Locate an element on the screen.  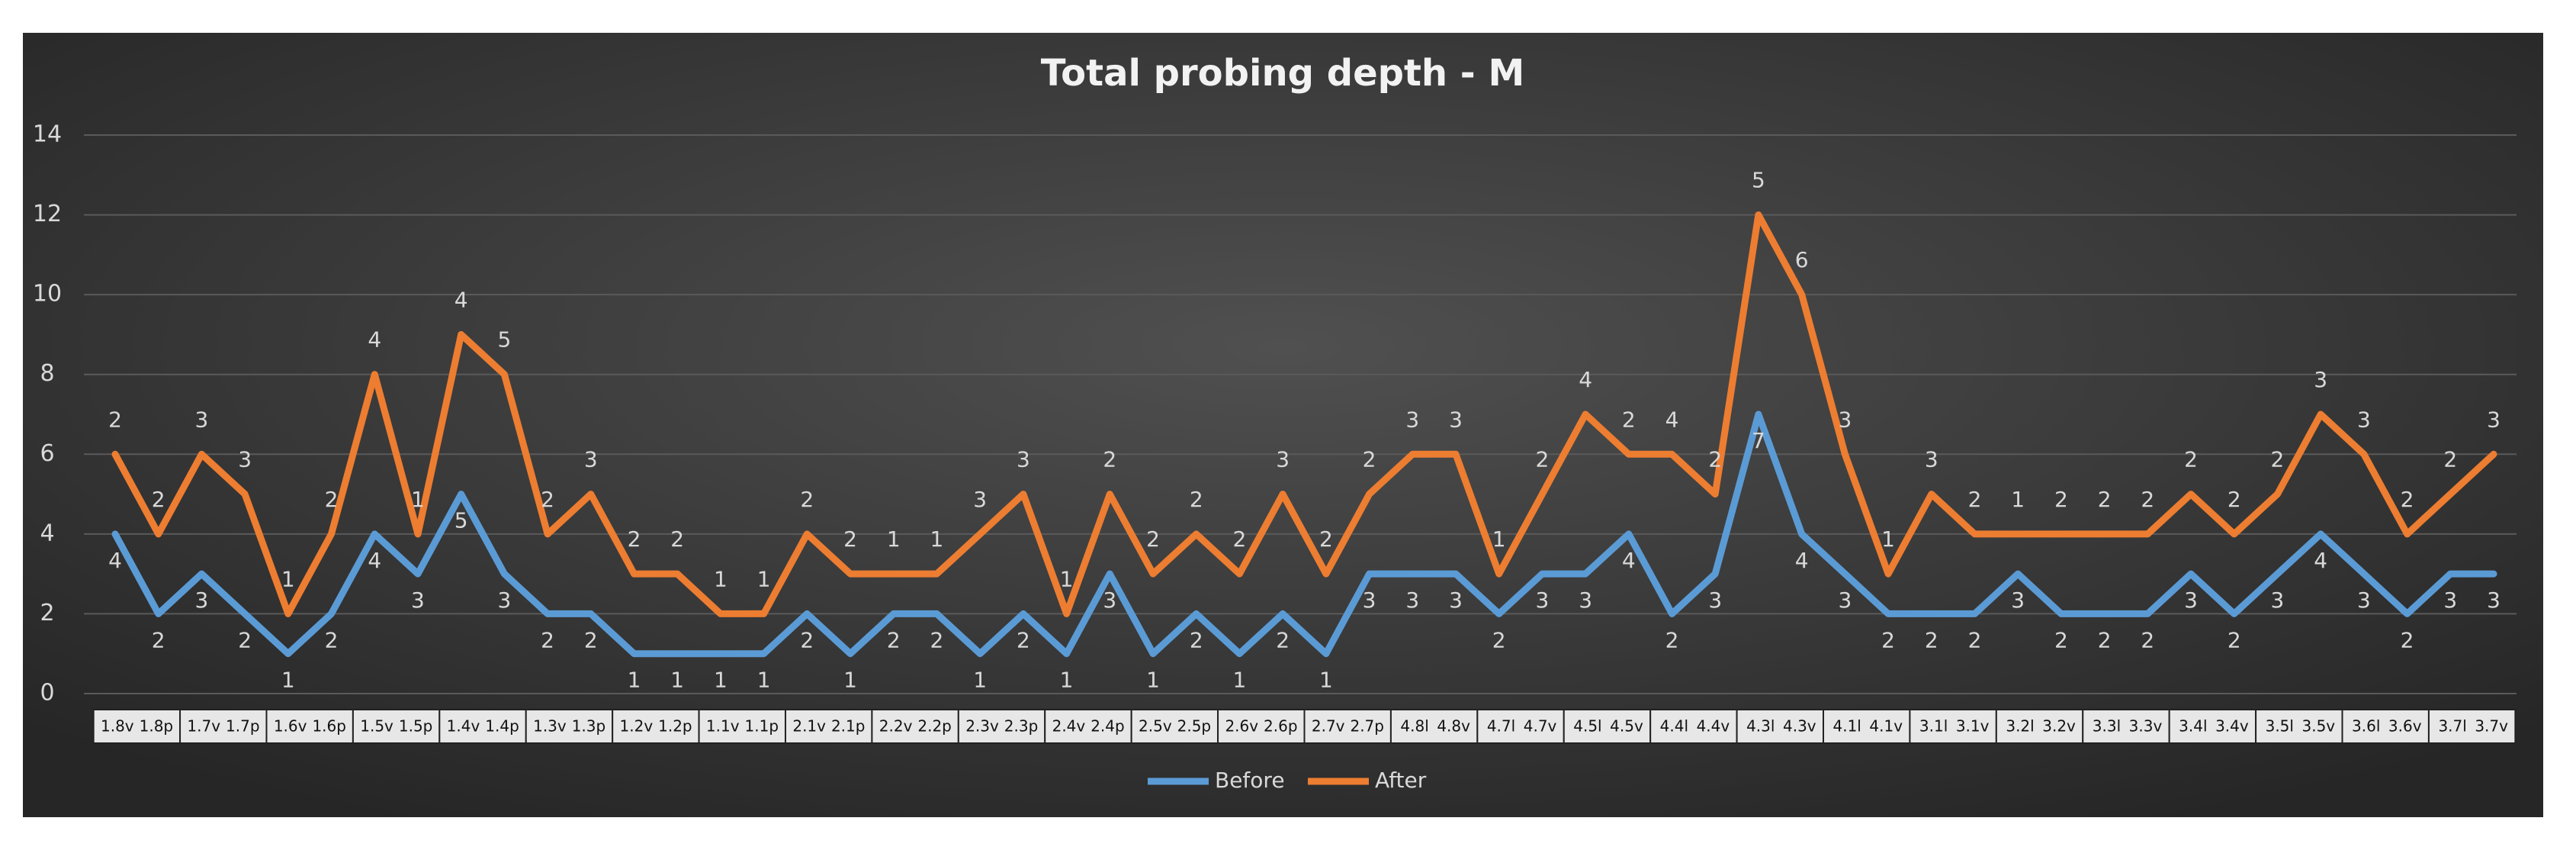
x-tick-label: 4.7v is located at coordinates (1540, 726).